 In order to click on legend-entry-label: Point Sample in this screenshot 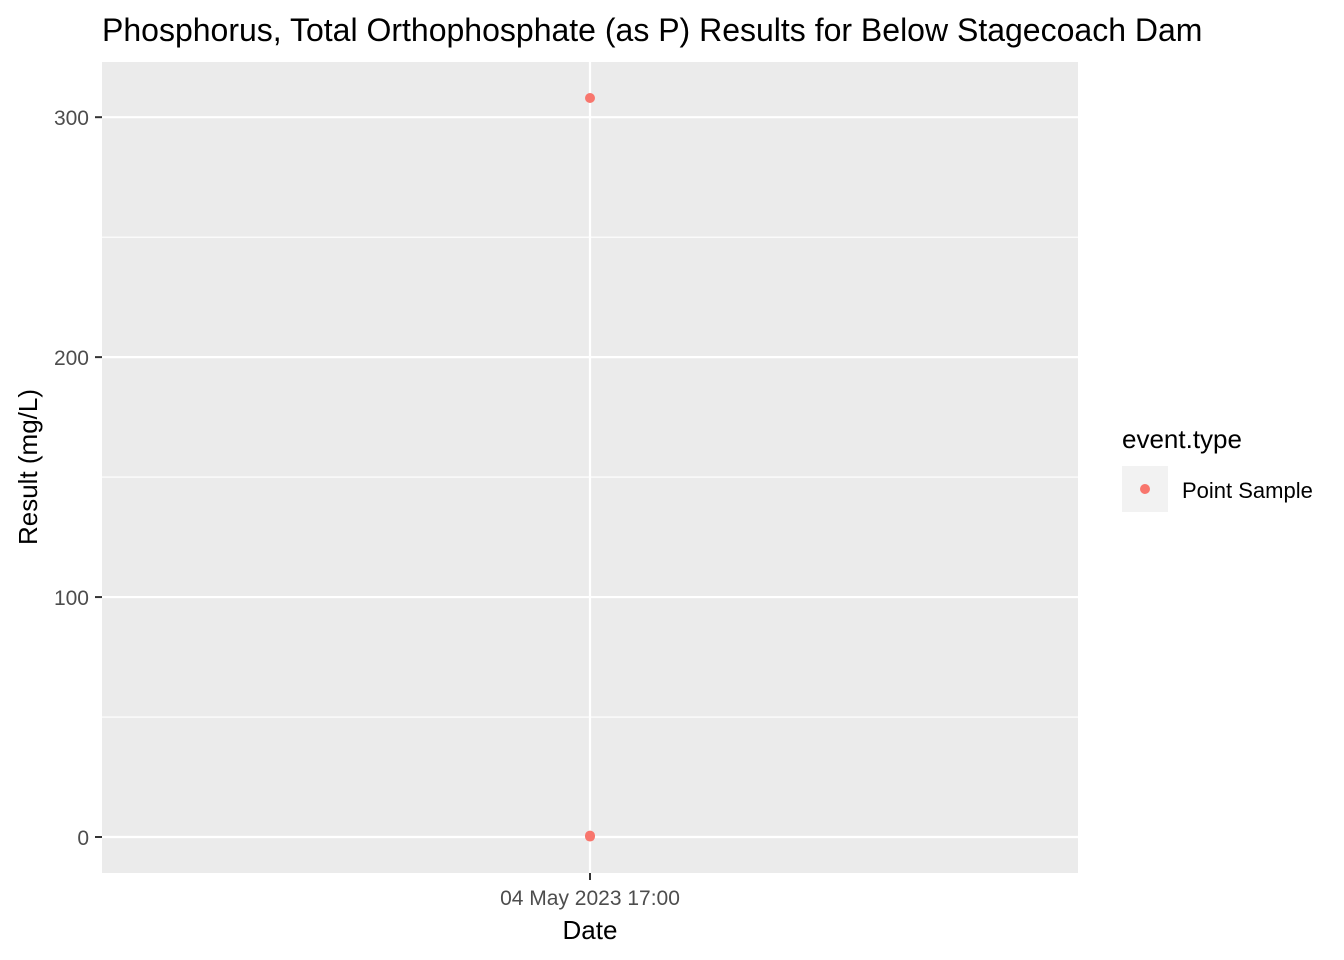, I will do `click(1247, 490)`.